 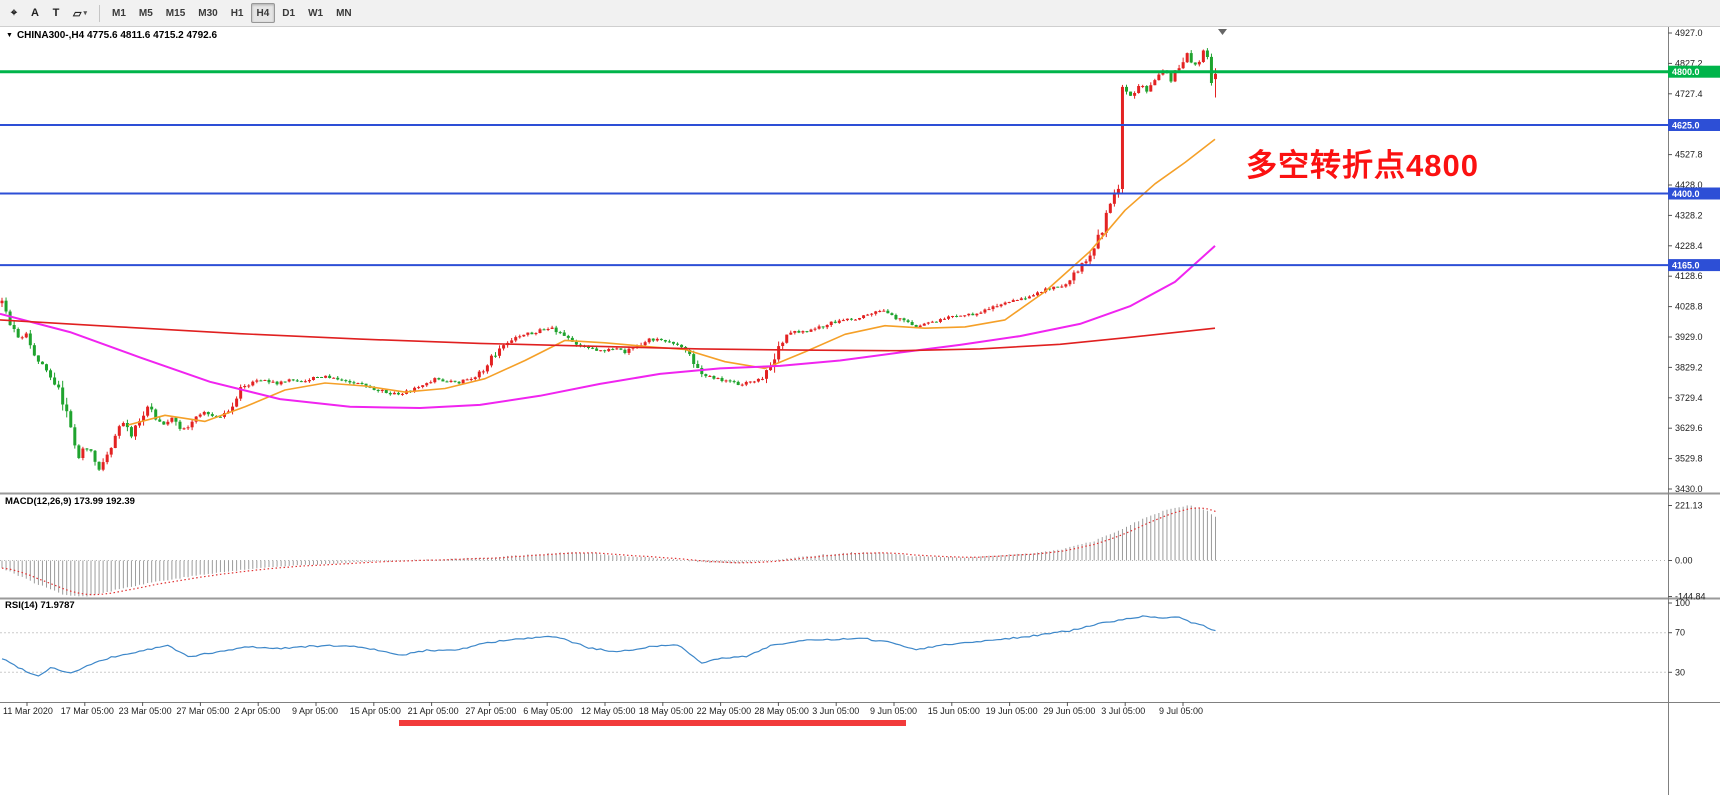 I want to click on dropdown-arrow-icon: ▾, so click(x=85, y=13).